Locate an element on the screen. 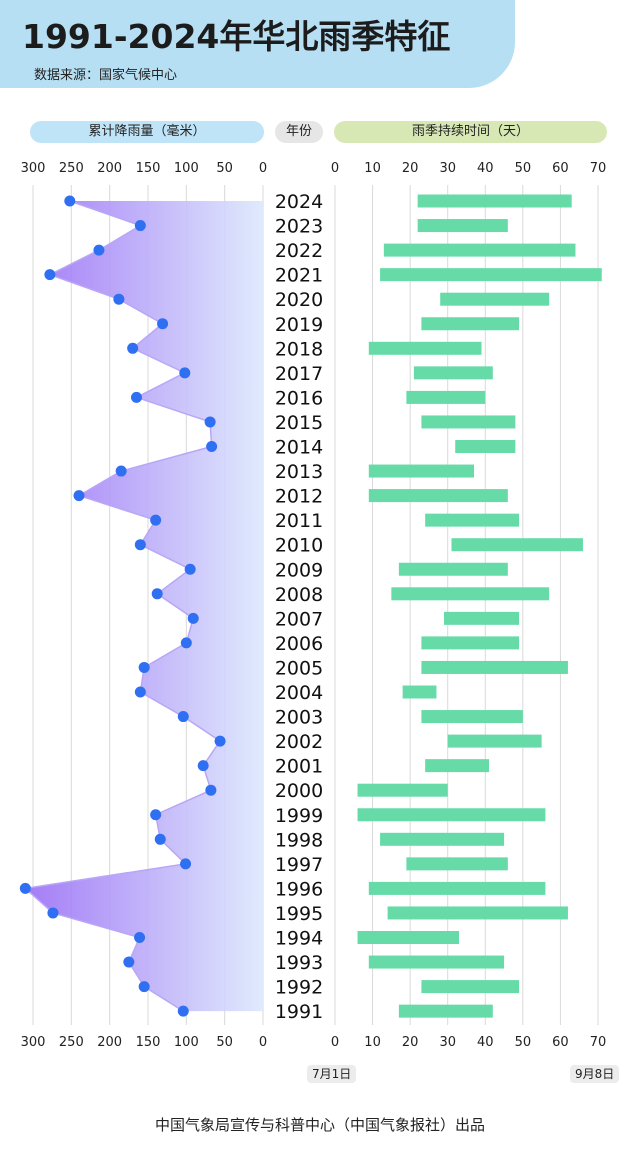  year-label: 2007 is located at coordinates (299, 619).